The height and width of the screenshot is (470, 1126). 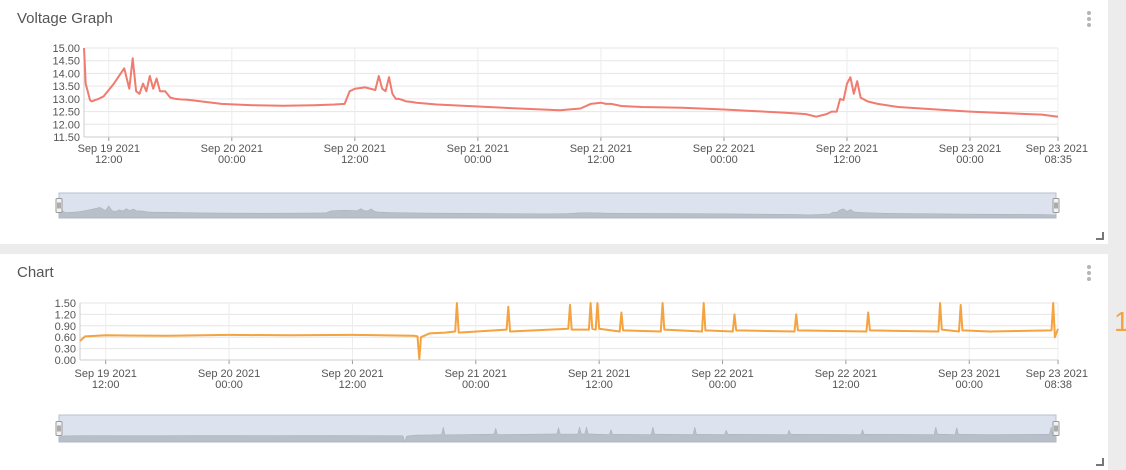 What do you see at coordinates (65, 304) in the screenshot?
I see `y-tick-label: 1.50` at bounding box center [65, 304].